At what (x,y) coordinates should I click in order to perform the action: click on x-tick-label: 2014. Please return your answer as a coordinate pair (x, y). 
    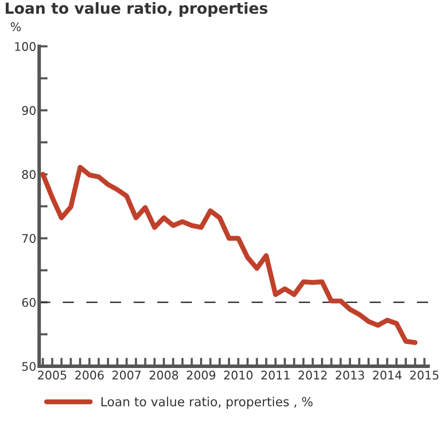
    Looking at the image, I should click on (387, 375).